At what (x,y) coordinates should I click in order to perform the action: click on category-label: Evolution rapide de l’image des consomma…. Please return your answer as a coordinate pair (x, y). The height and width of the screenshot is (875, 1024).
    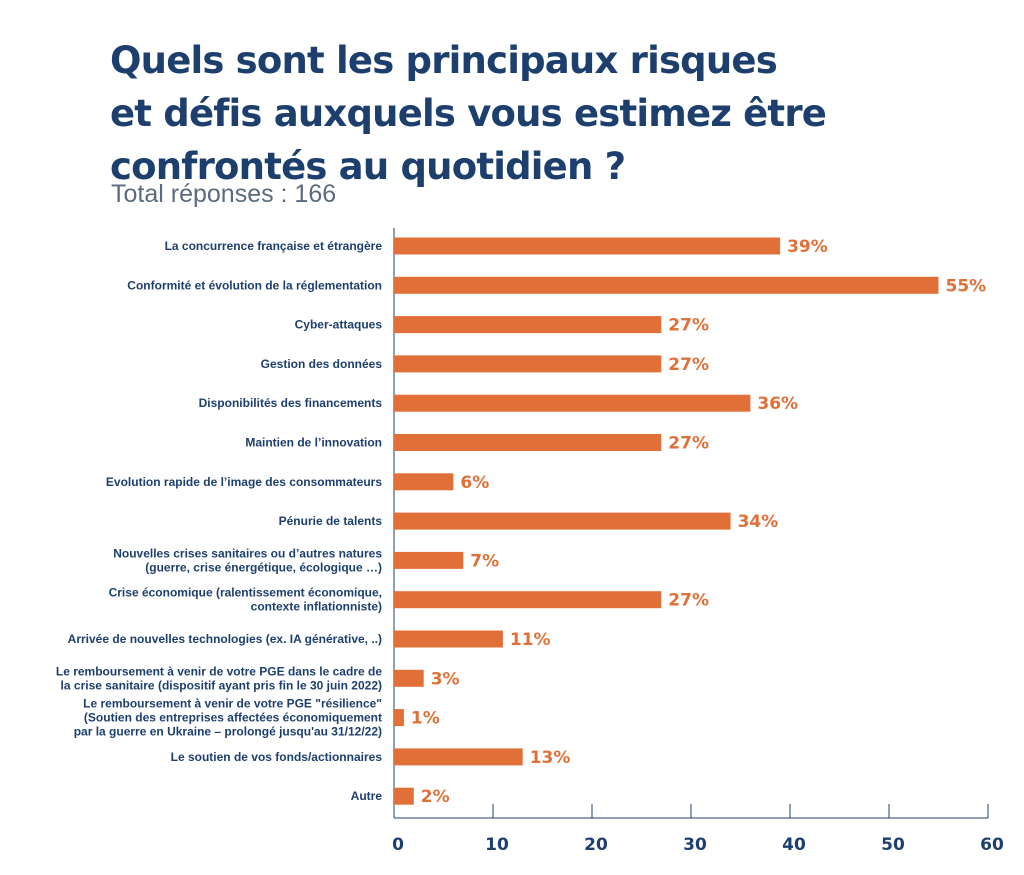
    Looking at the image, I should click on (244, 482).